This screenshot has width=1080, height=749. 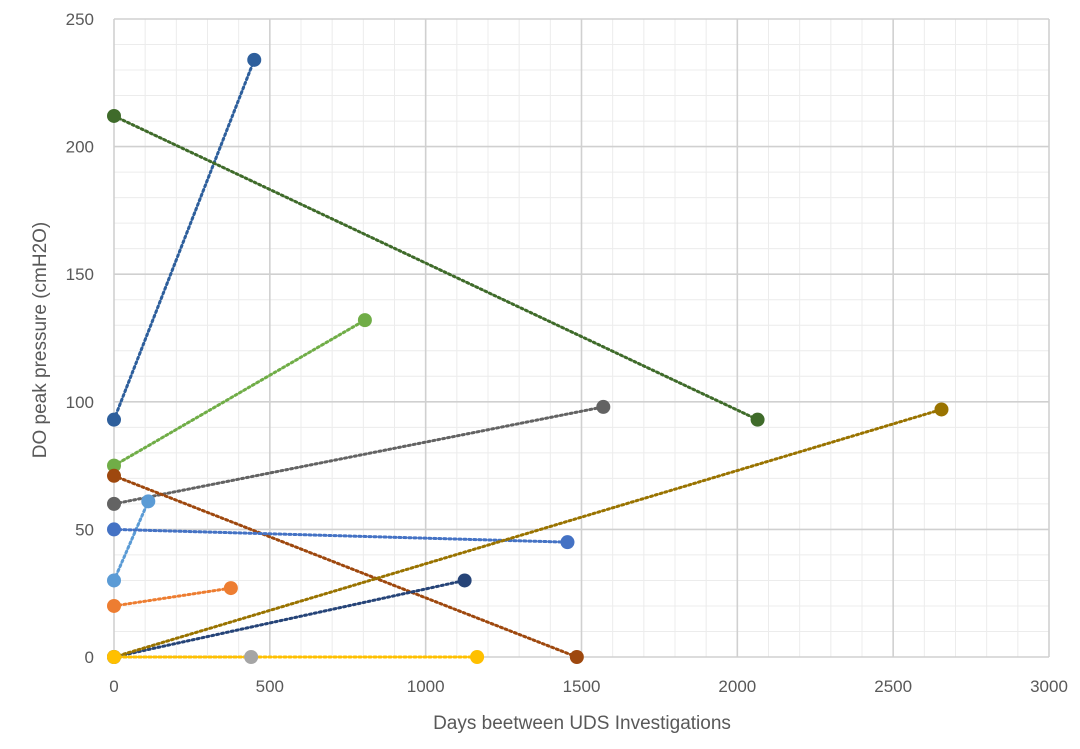 What do you see at coordinates (80, 338) in the screenshot?
I see `y-axis-ticks: 0 50 100 150 200 250` at bounding box center [80, 338].